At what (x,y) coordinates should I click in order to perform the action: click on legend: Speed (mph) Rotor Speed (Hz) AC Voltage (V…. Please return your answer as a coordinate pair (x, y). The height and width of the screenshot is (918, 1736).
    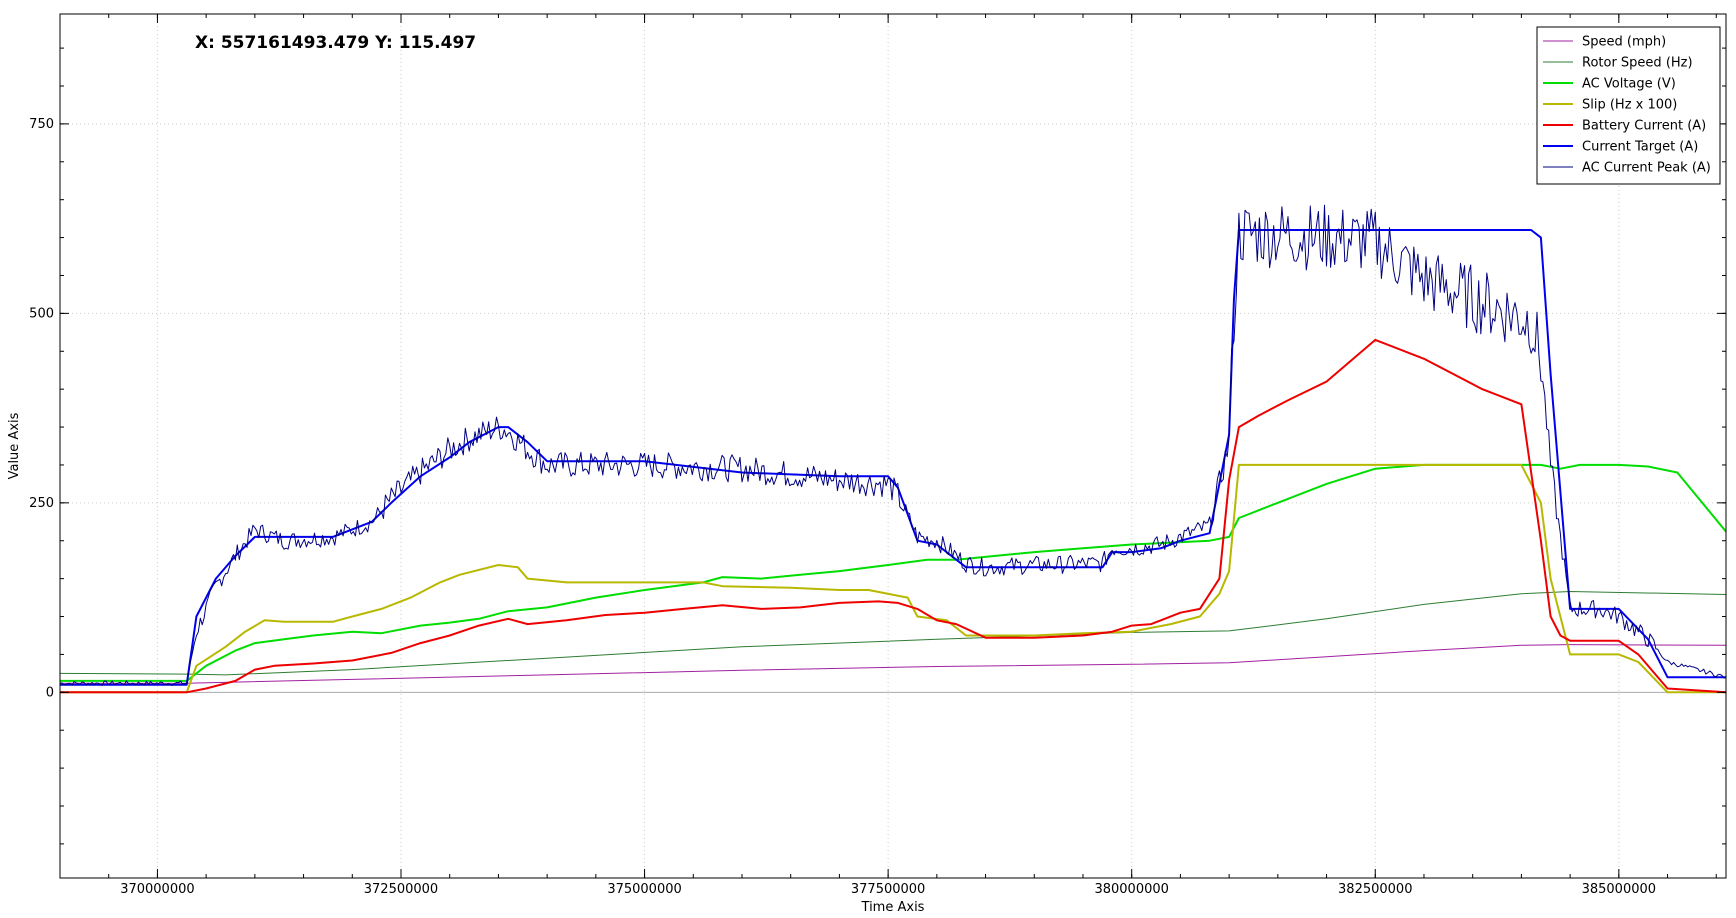
    Looking at the image, I should click on (1628, 105).